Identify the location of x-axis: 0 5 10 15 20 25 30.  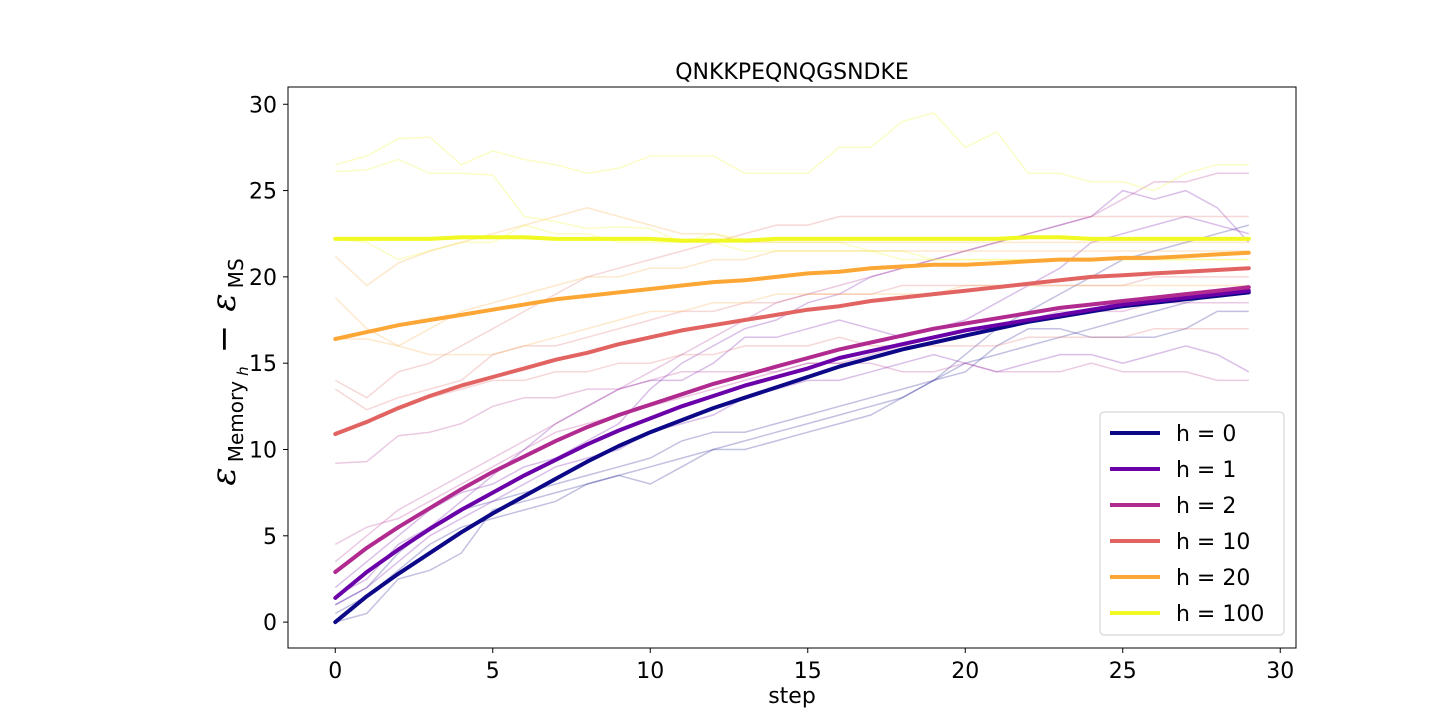
(811, 666).